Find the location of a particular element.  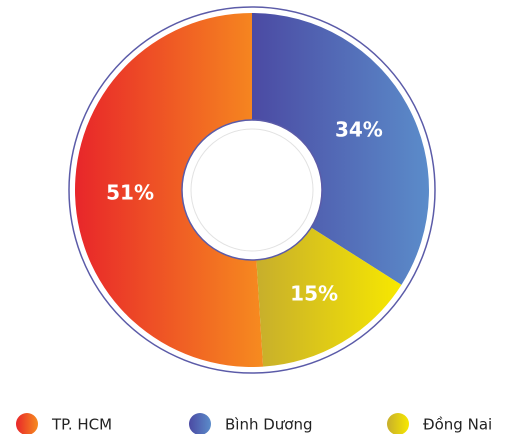

slice-label: 15% is located at coordinates (314, 294).